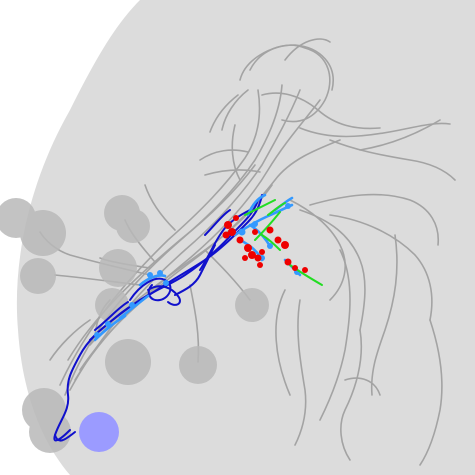 This screenshot has width=475, height=475. I want to click on presynaptic-sites, so click(265, 244).